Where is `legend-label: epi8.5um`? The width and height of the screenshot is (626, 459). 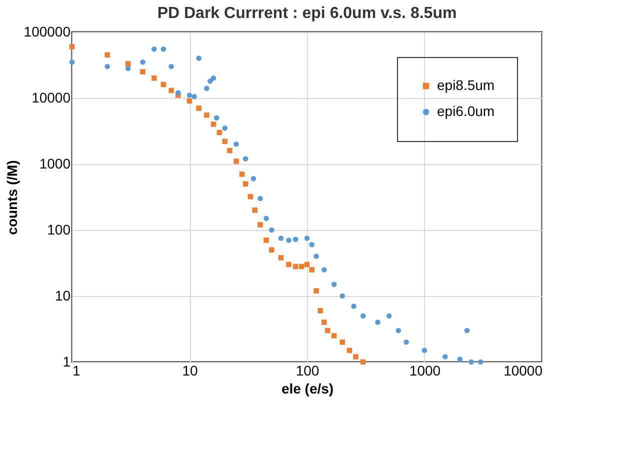
legend-label: epi8.5um is located at coordinates (466, 85).